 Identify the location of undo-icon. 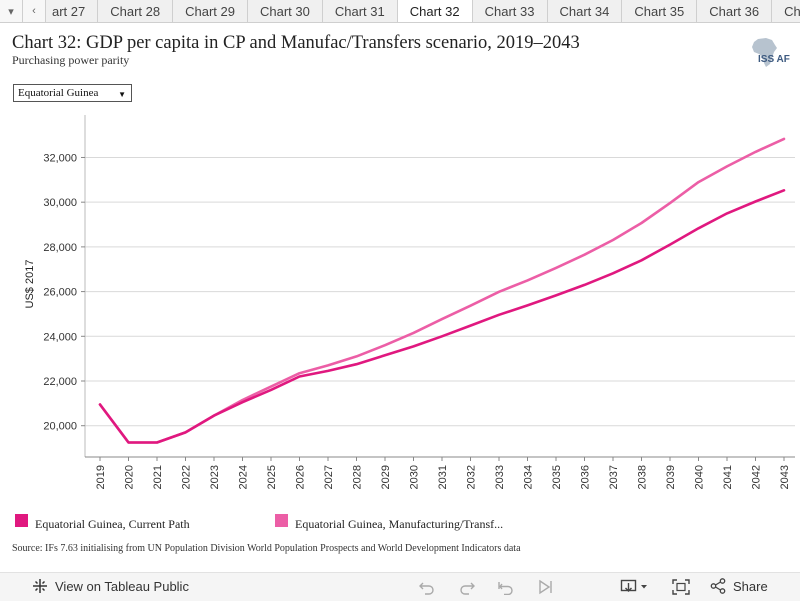
(427, 587).